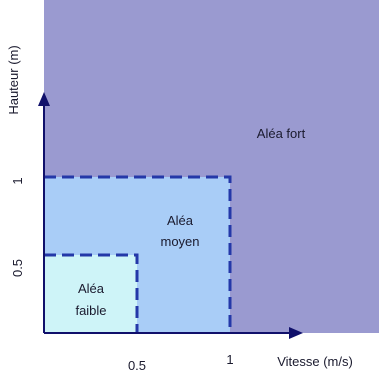  I want to click on zone-alea-faible, so click(90, 294).